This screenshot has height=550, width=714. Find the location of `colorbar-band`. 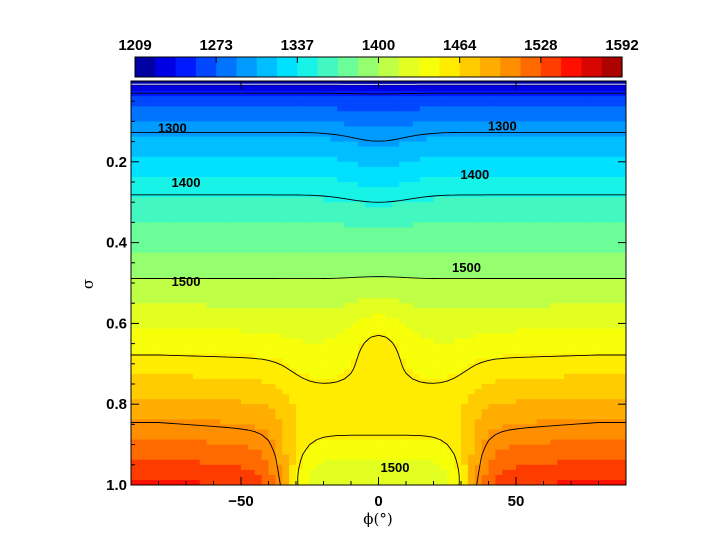

colorbar-band is located at coordinates (206, 67).